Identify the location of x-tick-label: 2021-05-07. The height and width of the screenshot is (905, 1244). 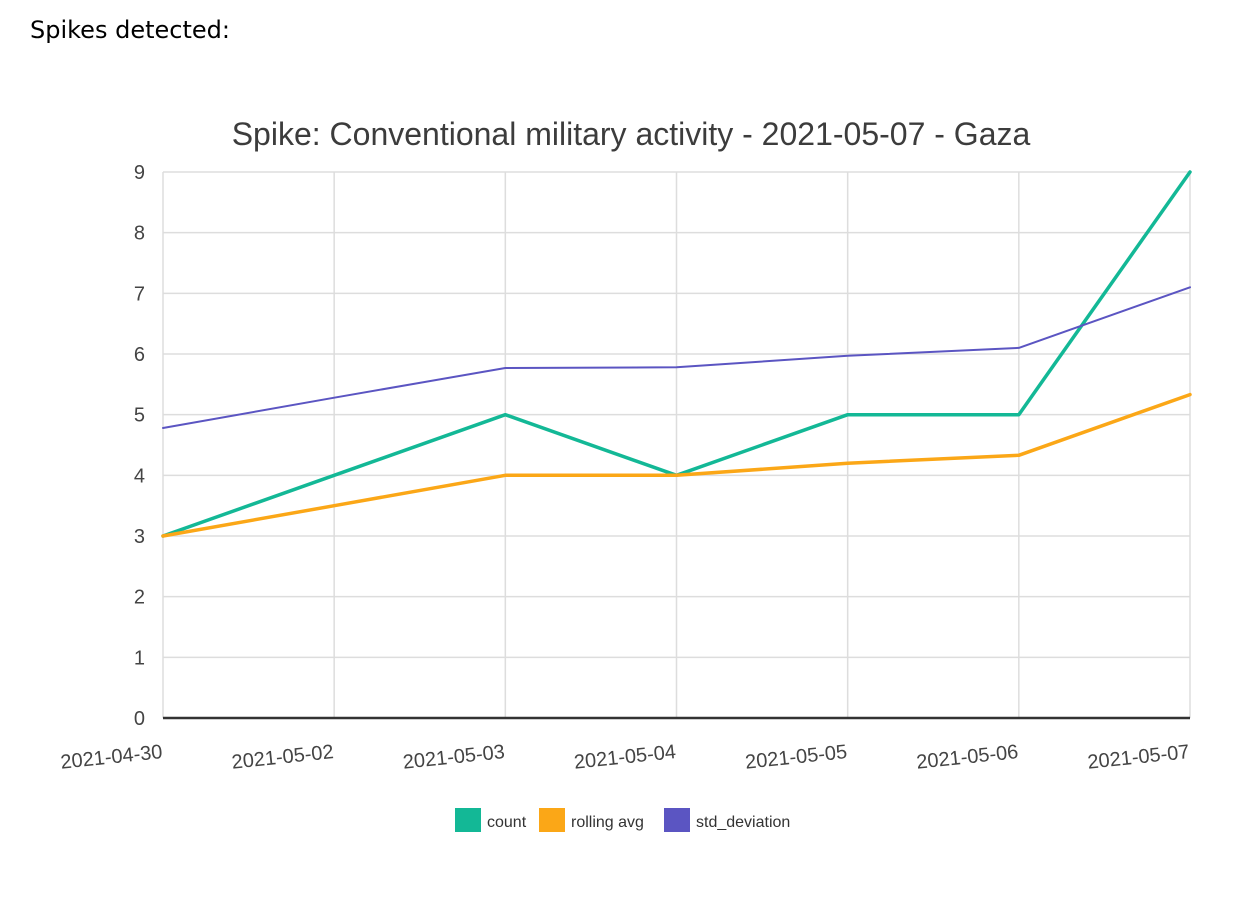
(1138, 757).